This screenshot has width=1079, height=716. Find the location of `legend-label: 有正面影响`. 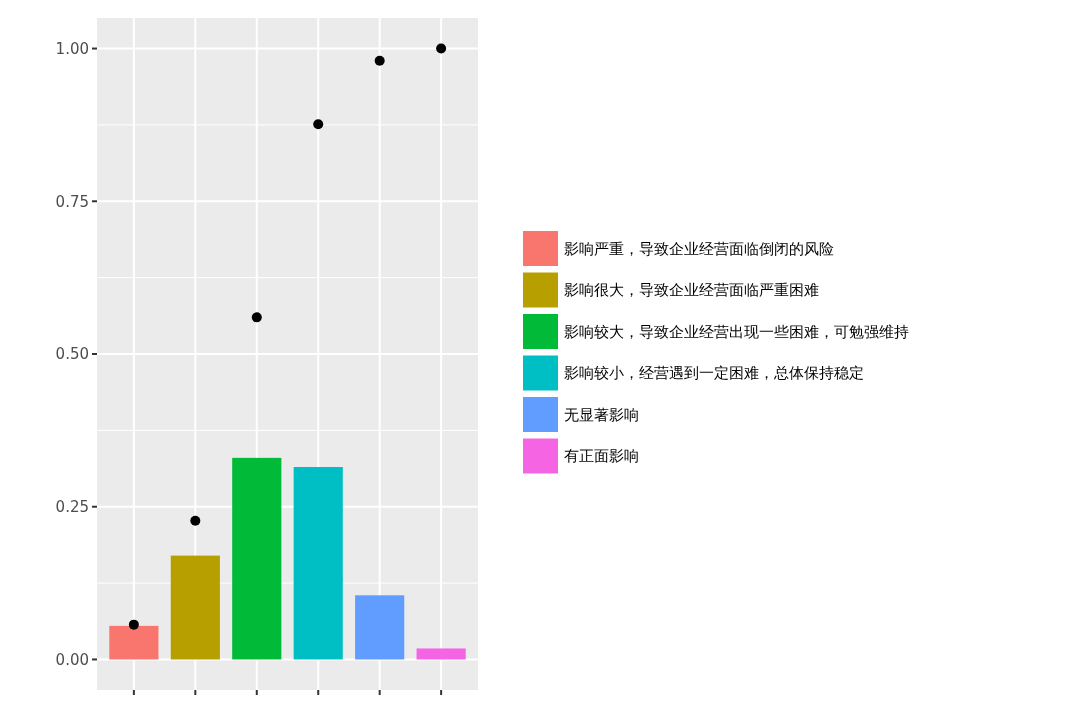

legend-label: 有正面影响 is located at coordinates (601, 456).